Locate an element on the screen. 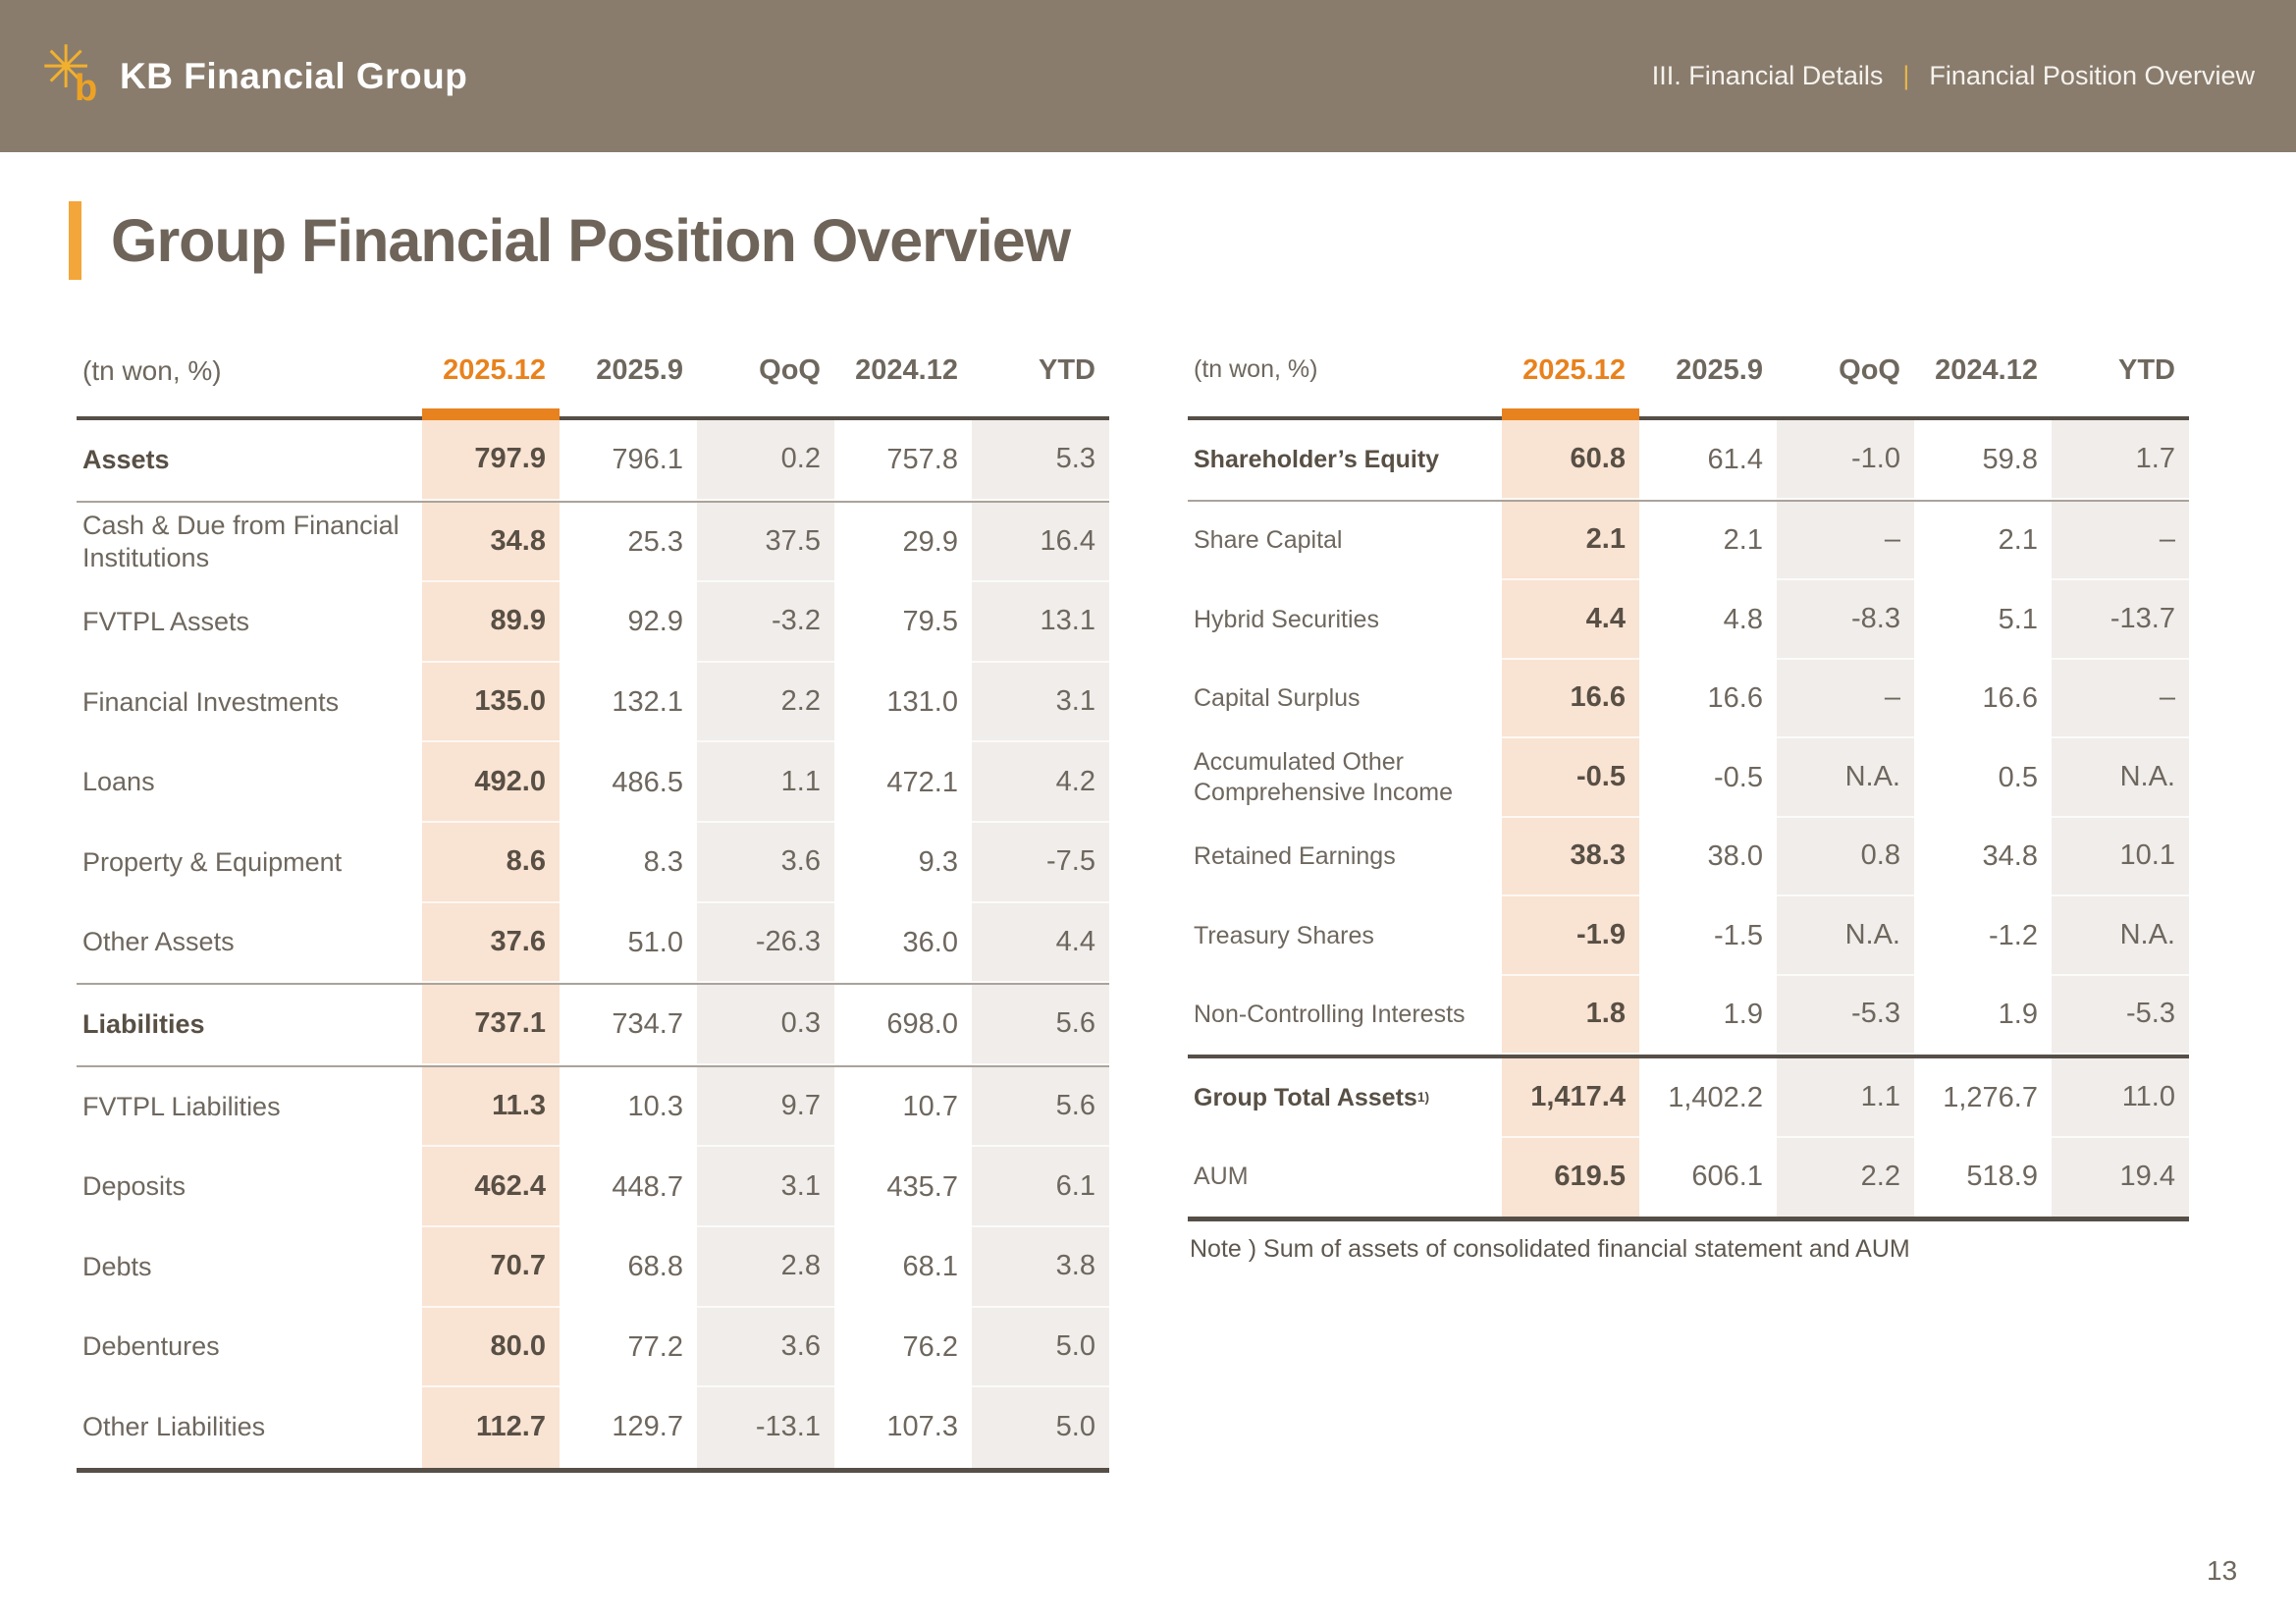 This screenshot has height=1624, width=2296. cell-value: 29.9 is located at coordinates (930, 541).